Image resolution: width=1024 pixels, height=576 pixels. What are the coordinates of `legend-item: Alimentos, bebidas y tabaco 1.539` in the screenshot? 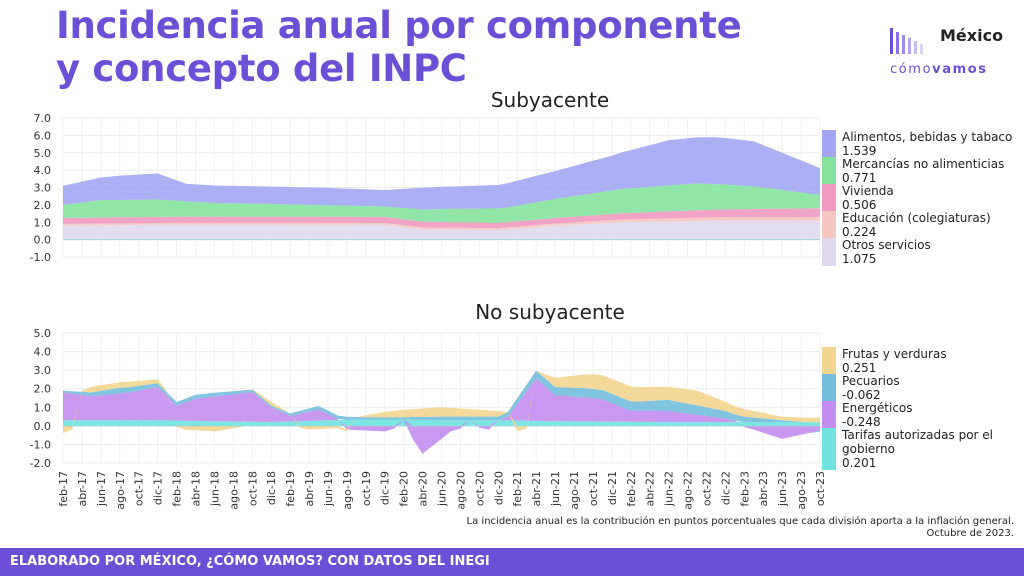 It's located at (920, 144).